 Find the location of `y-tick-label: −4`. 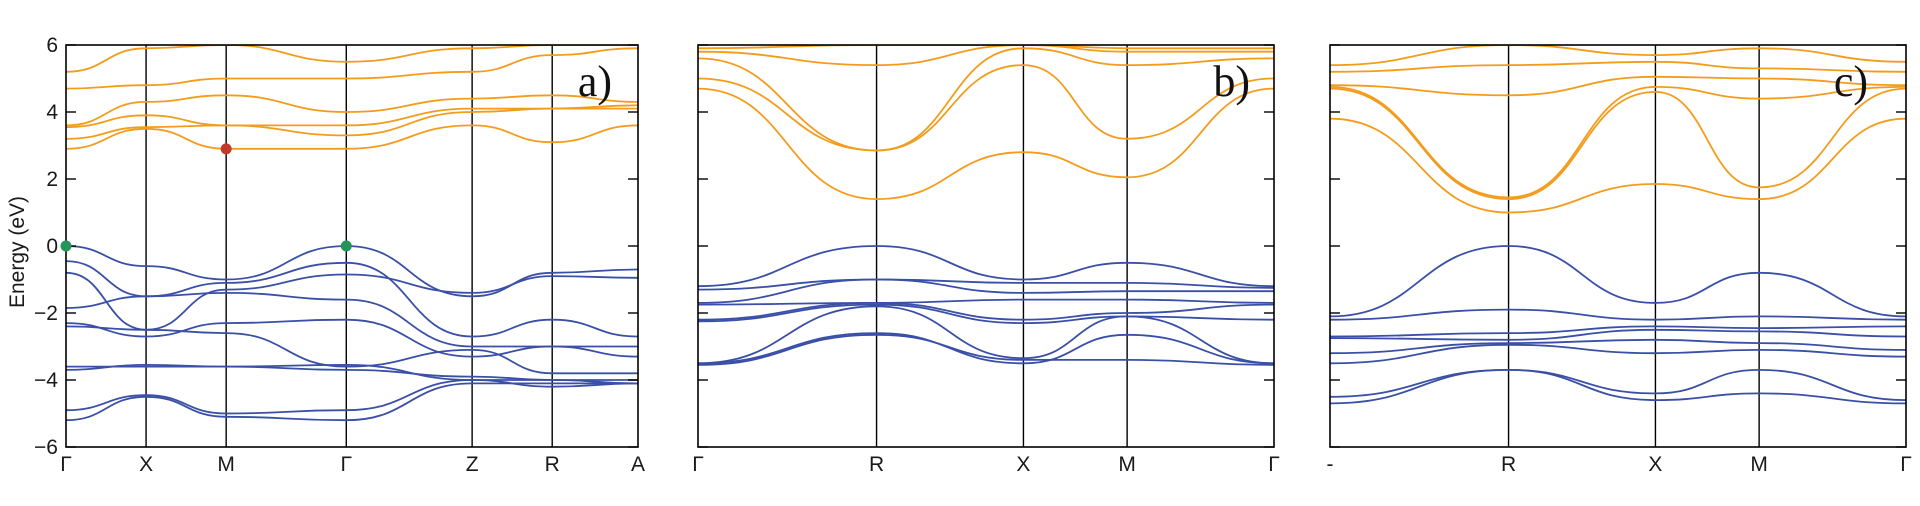

y-tick-label: −4 is located at coordinates (46, 380).